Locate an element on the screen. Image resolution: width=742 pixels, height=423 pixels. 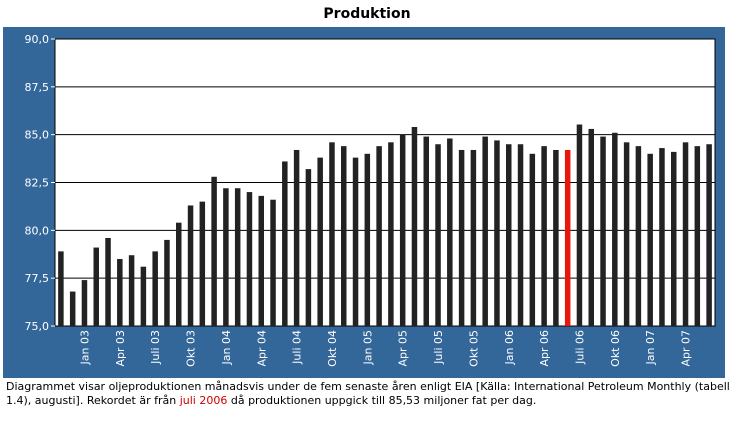
x-tick-label: Apr 03 is located at coordinates (120, 348).